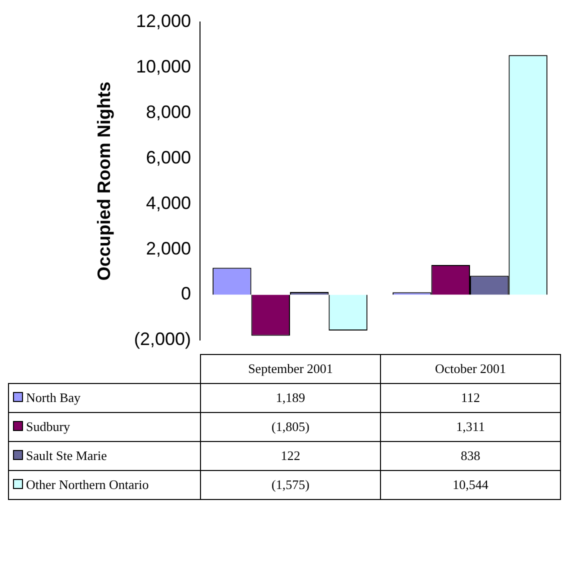  Describe the element at coordinates (470, 456) in the screenshot. I see `data-label: 838` at that location.